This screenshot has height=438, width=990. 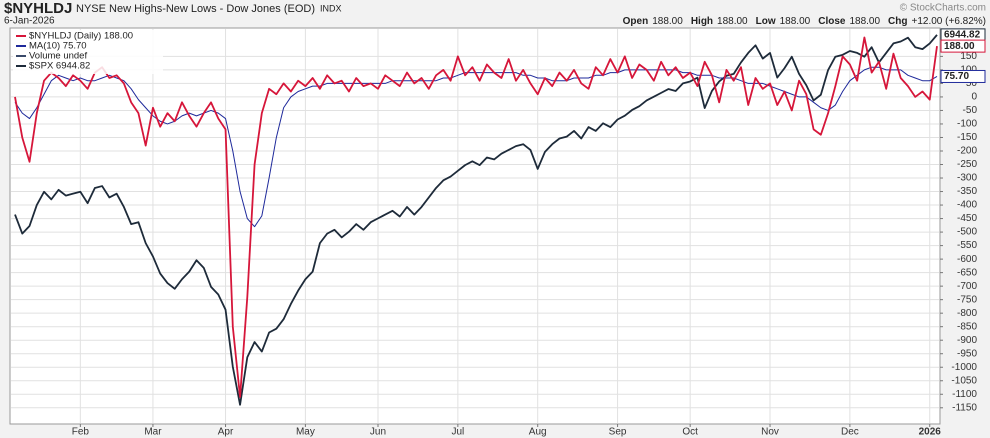 What do you see at coordinates (967, 124) in the screenshot?
I see `y-tick-label: -100` at bounding box center [967, 124].